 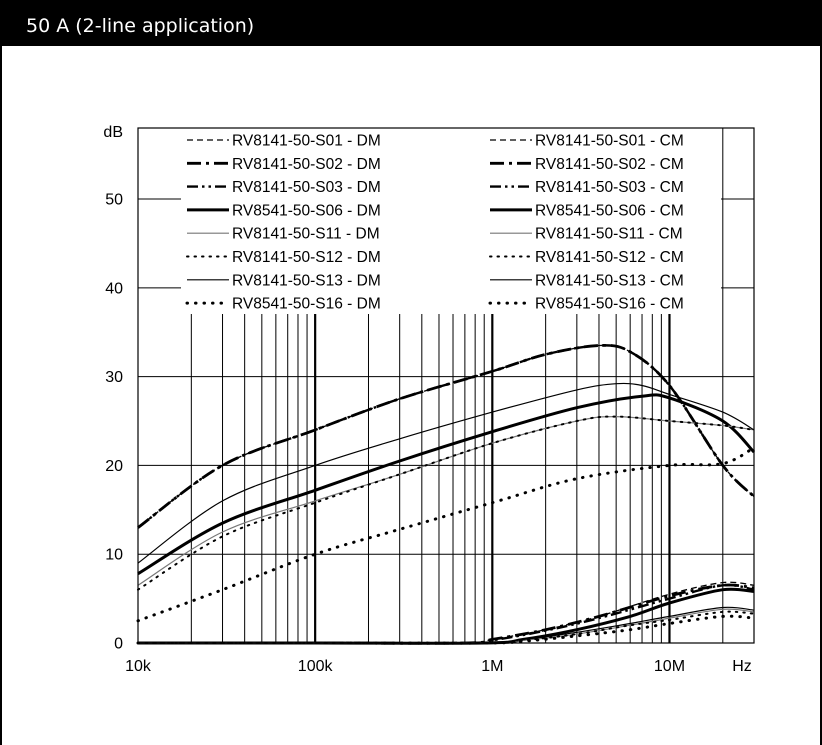 I want to click on legend-label: RV8141-50-S13 - CM, so click(x=609, y=280).